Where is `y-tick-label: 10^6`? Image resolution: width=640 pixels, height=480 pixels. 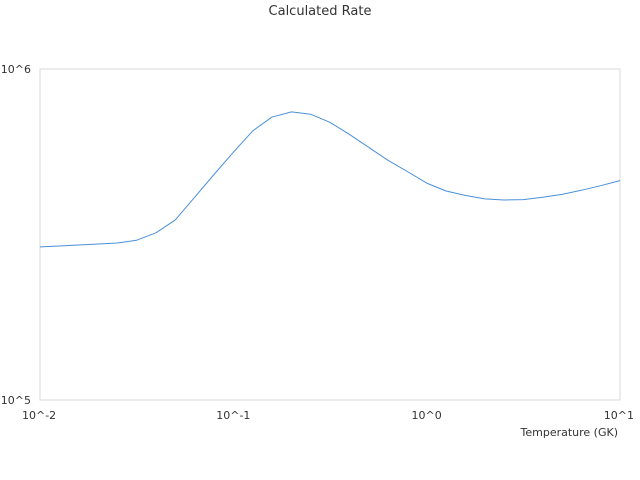 y-tick-label: 10^6 is located at coordinates (16, 69).